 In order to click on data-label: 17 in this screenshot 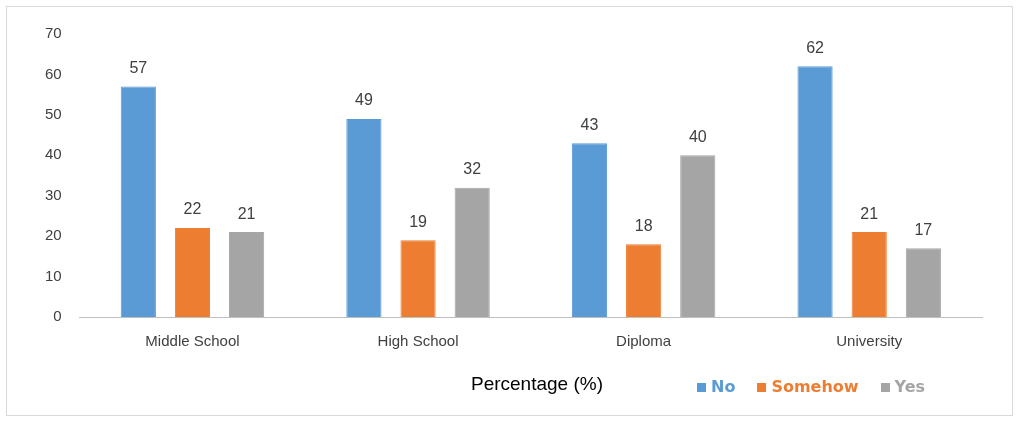, I will do `click(923, 229)`.